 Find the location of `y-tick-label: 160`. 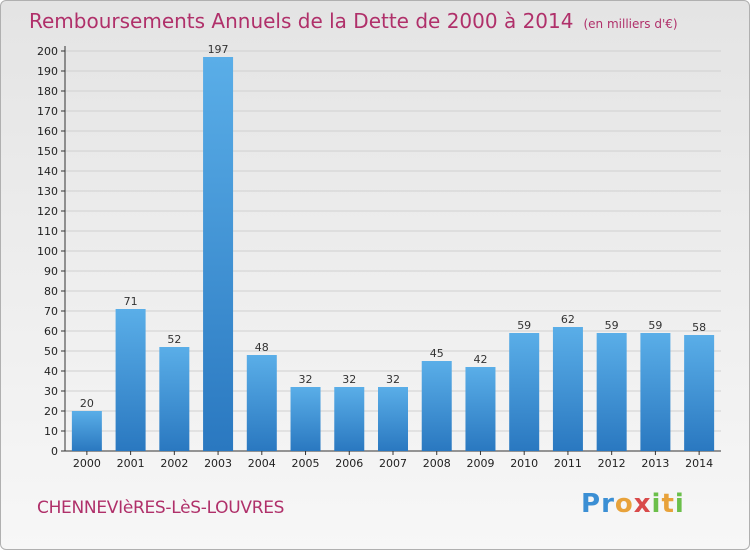

y-tick-label: 160 is located at coordinates (47, 131).